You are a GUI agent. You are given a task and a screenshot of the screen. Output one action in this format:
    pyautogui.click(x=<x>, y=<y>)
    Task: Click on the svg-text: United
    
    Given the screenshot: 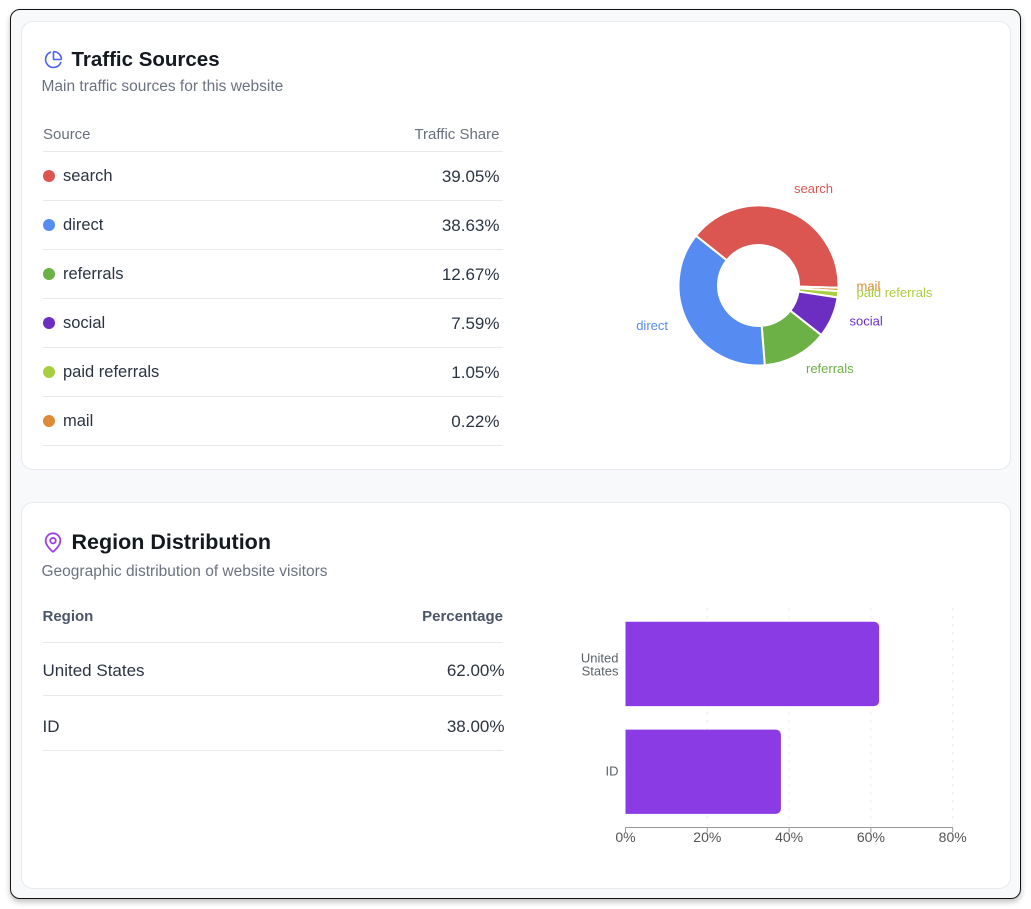 What is the action you would take?
    pyautogui.click(x=600, y=658)
    